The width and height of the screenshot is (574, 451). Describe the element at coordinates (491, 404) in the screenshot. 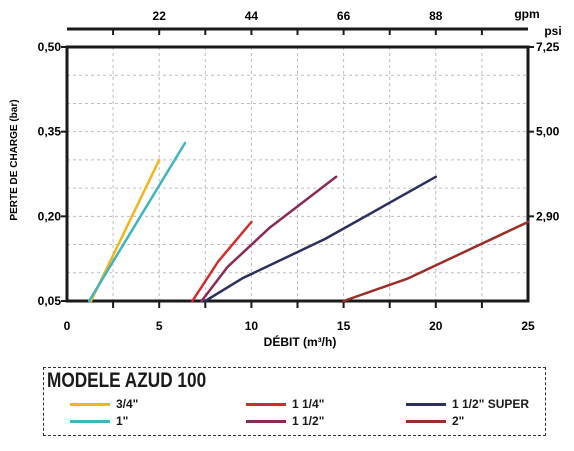

I see `legend-label-1-1-2-super: 1 1/2" SUPER` at that location.